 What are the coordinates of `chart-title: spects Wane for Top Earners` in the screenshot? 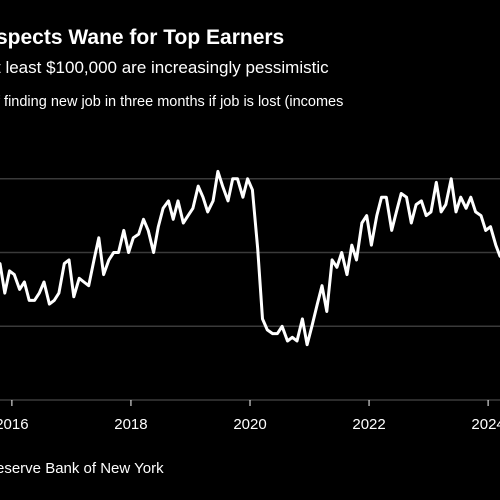 It's located at (142, 37).